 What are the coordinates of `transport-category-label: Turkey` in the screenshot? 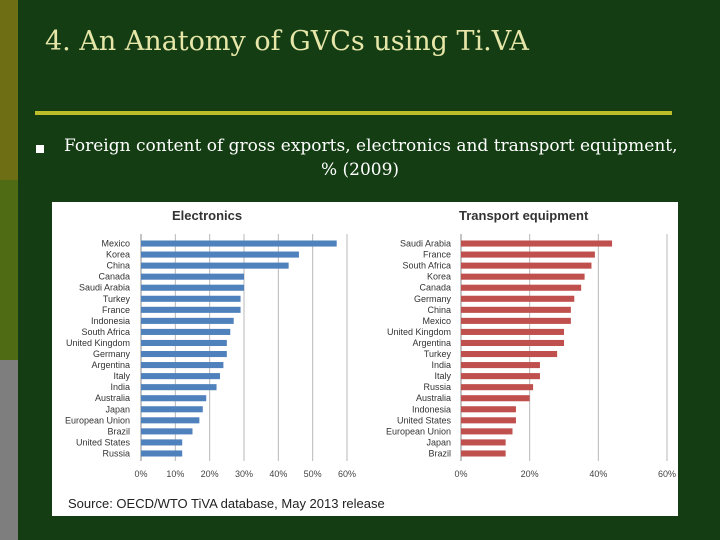 It's located at (438, 354).